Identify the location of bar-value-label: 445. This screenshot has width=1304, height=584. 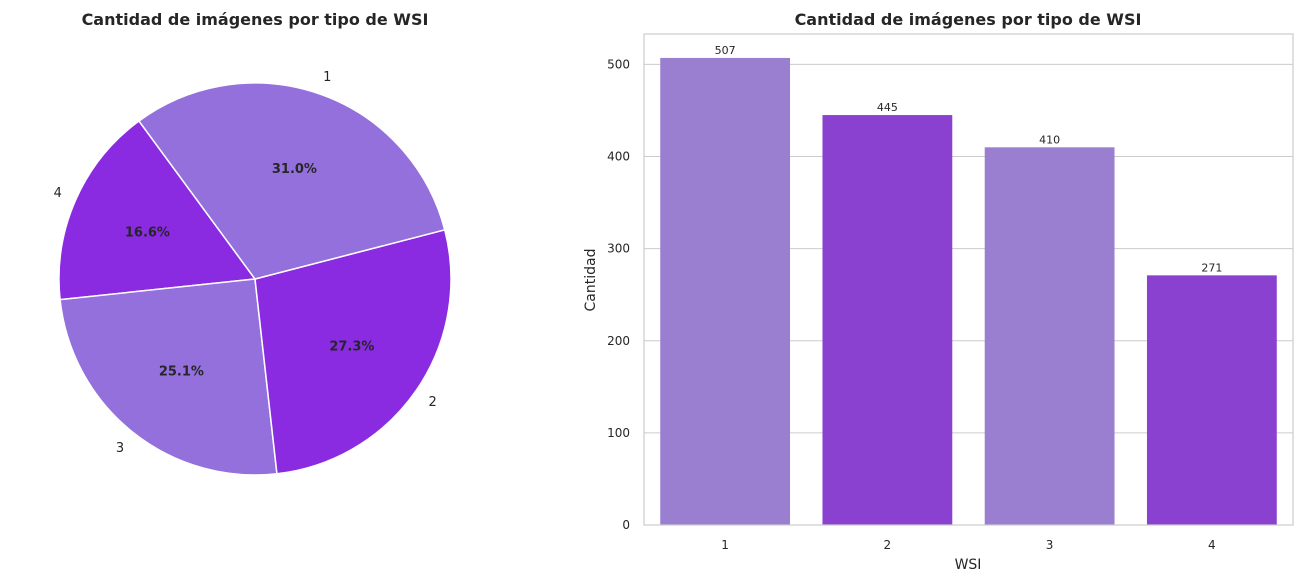
(887, 107).